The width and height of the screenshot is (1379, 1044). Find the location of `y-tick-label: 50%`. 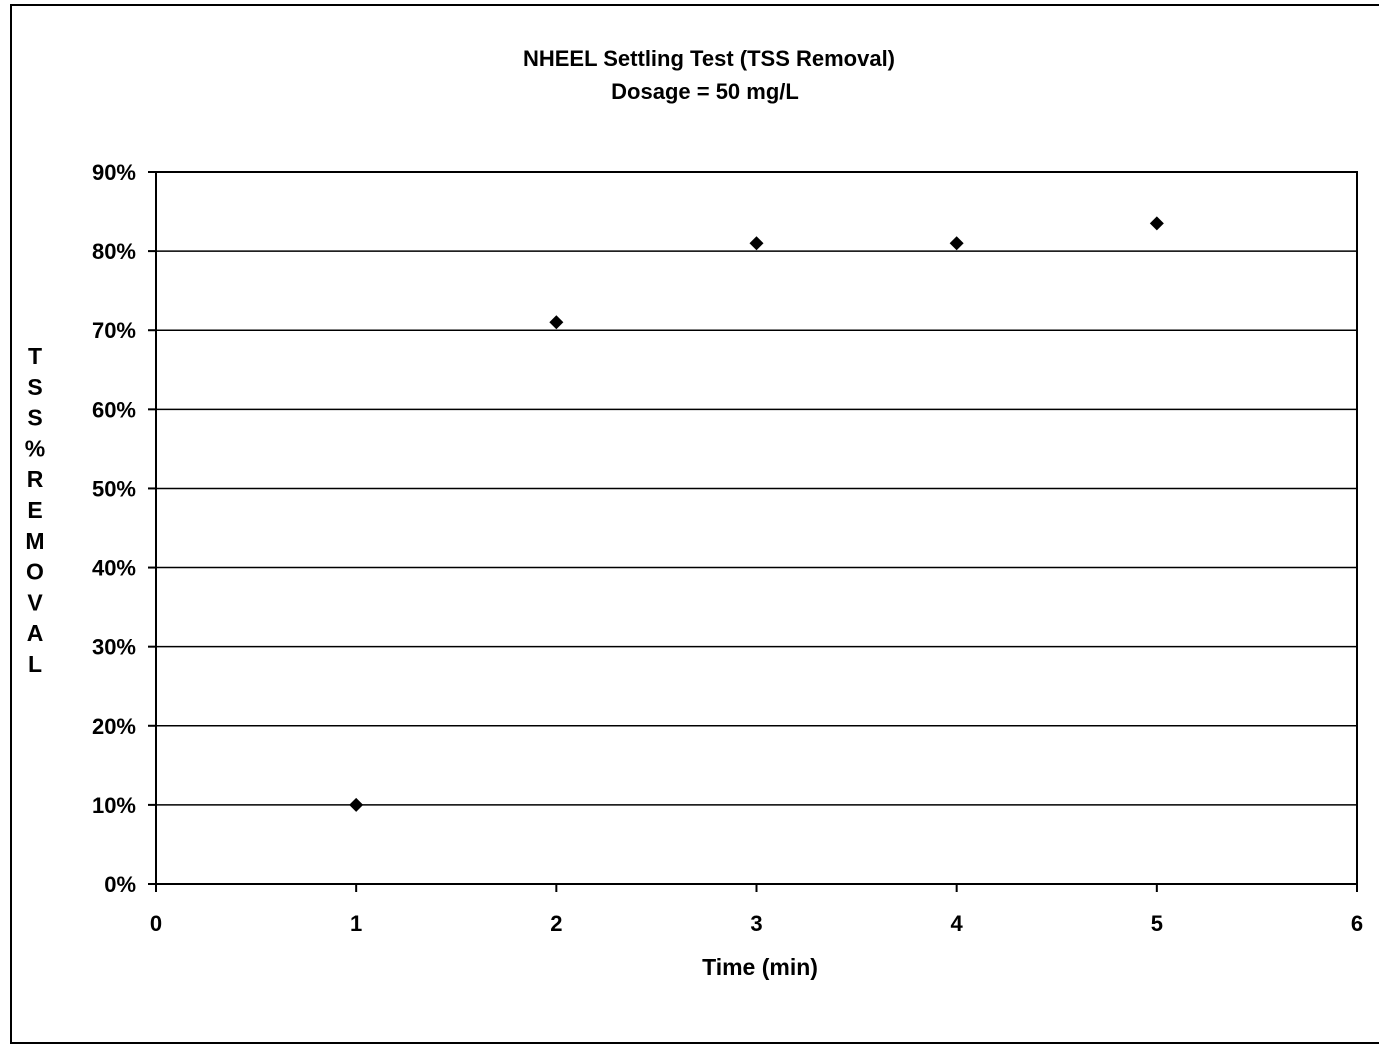

y-tick-label: 50% is located at coordinates (114, 488).